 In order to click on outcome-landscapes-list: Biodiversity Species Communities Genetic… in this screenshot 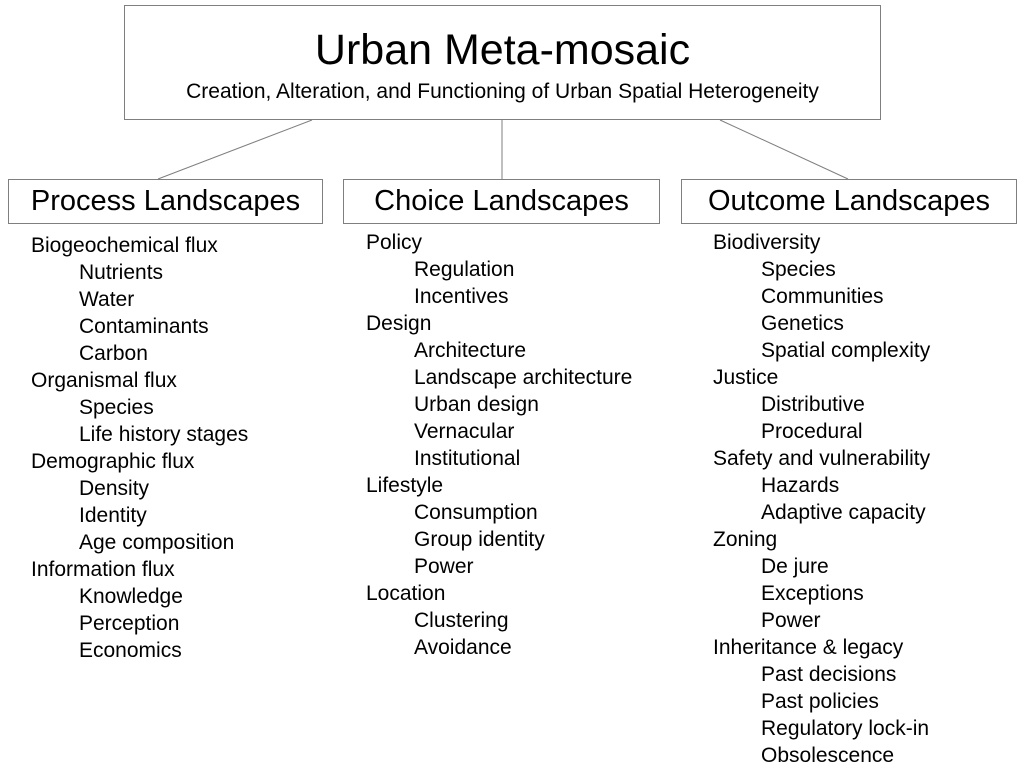, I will do `click(821, 499)`.